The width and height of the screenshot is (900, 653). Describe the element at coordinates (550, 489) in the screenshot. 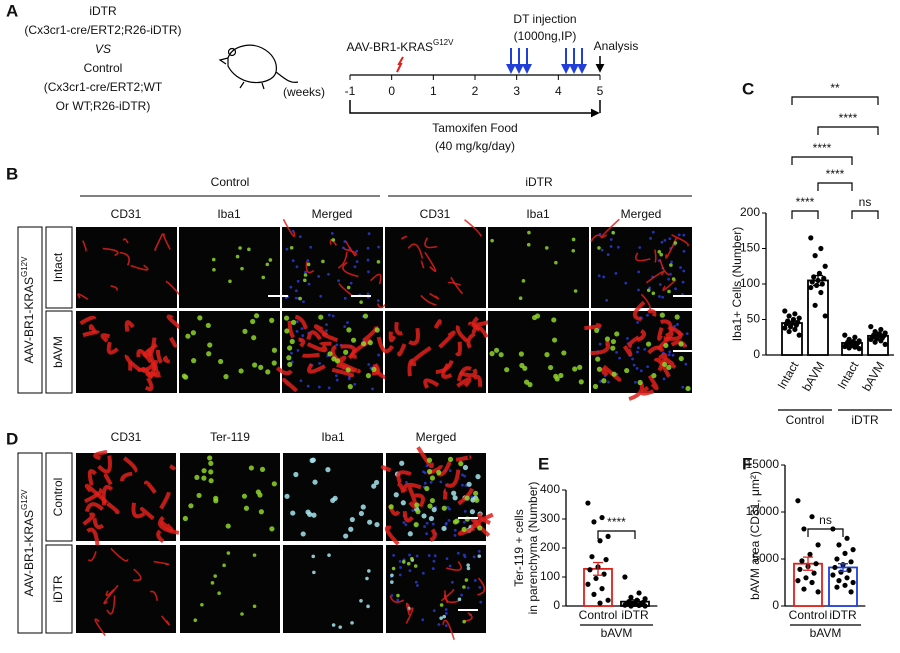

I see `y-tick-label: 400` at that location.